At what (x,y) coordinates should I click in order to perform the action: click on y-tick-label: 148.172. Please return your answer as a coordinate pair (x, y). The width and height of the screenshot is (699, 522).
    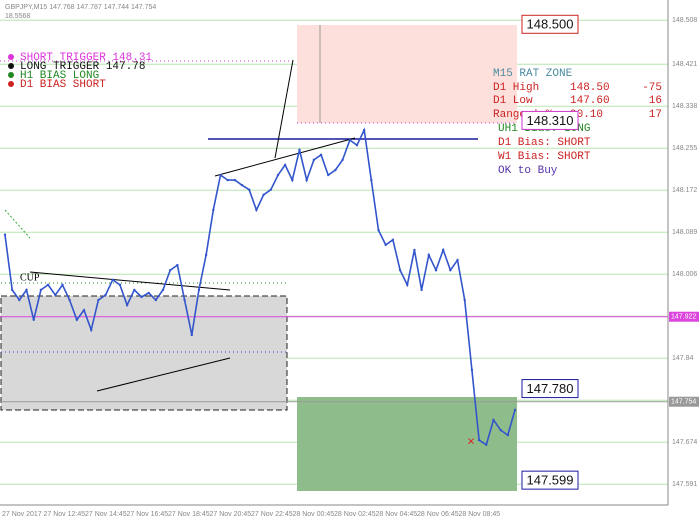
    Looking at the image, I should click on (684, 190).